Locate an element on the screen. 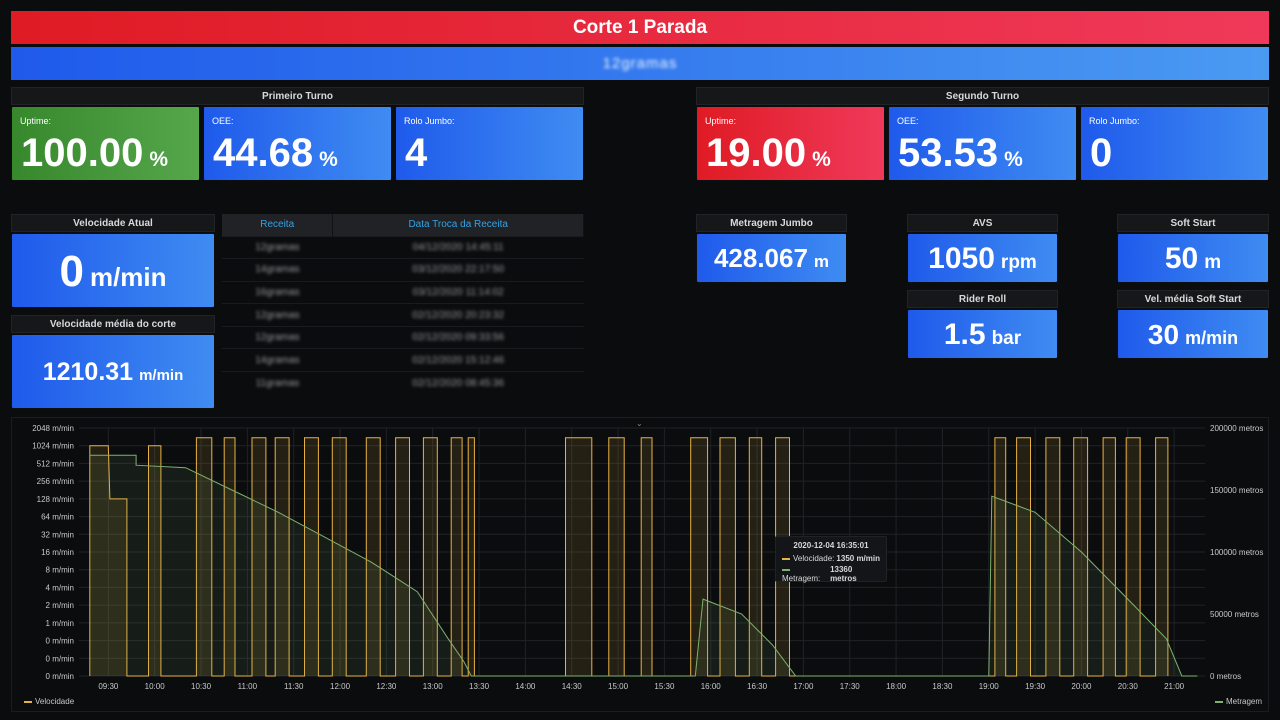  stat-number: 1050 is located at coordinates (961, 258).